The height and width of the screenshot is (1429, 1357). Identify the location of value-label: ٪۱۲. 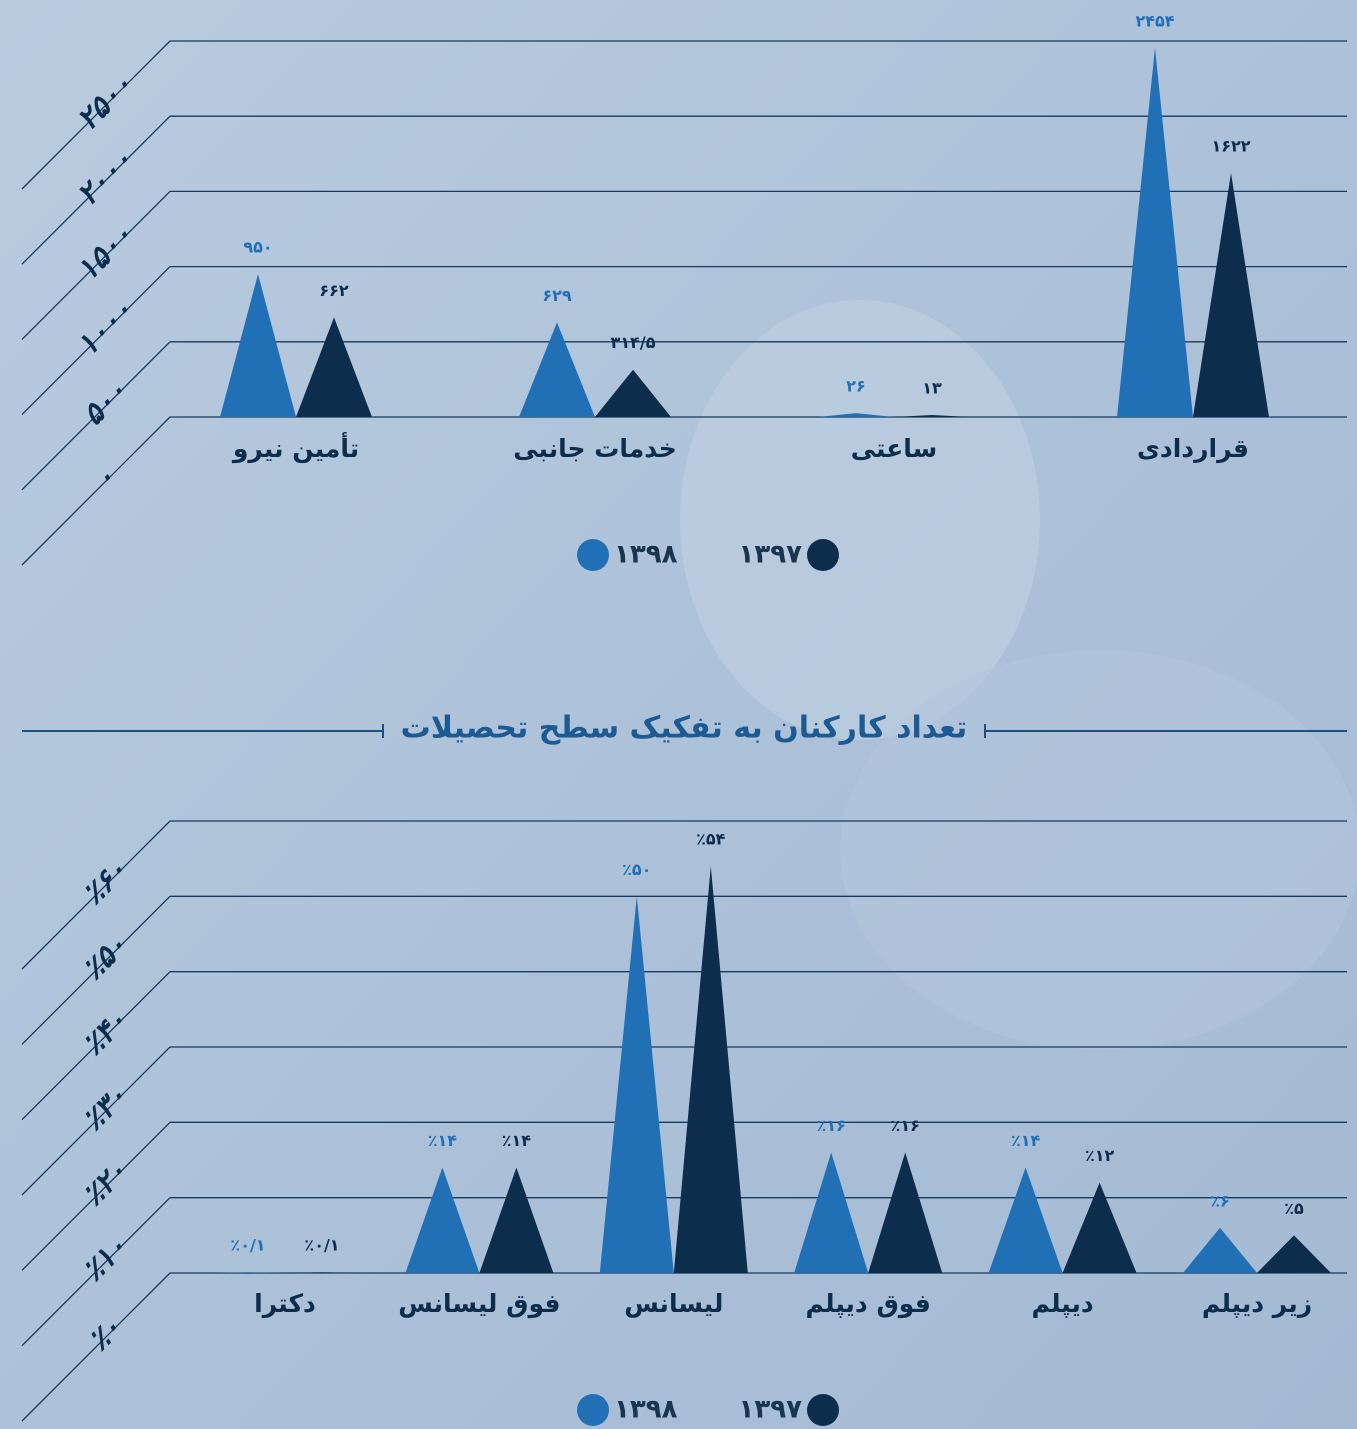
(1100, 1155).